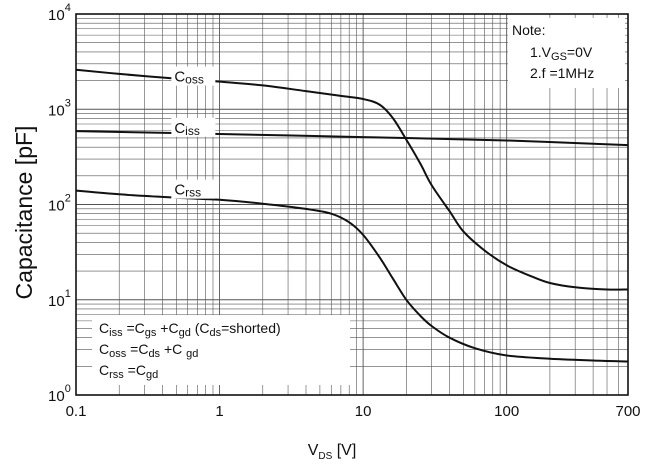 The image size is (647, 475). I want to click on x-axis-title: VDS [V], so click(332, 452).